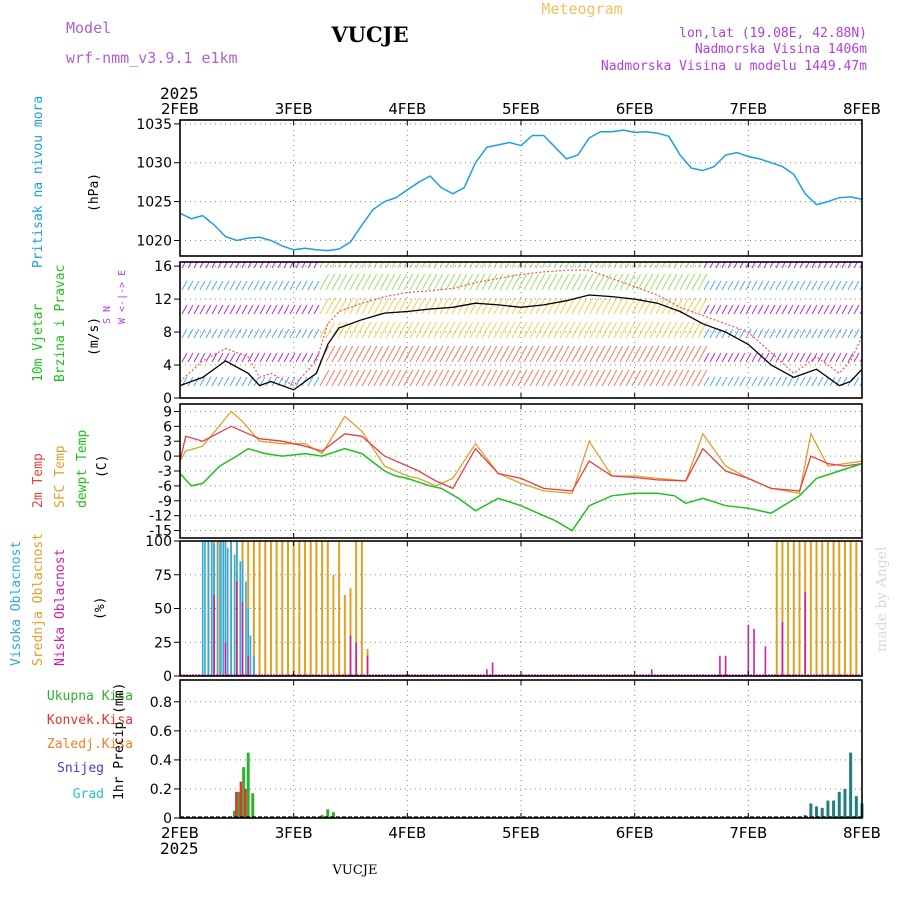 The height and width of the screenshot is (905, 900). I want to click on y-tick-label: 3, so click(167, 442).